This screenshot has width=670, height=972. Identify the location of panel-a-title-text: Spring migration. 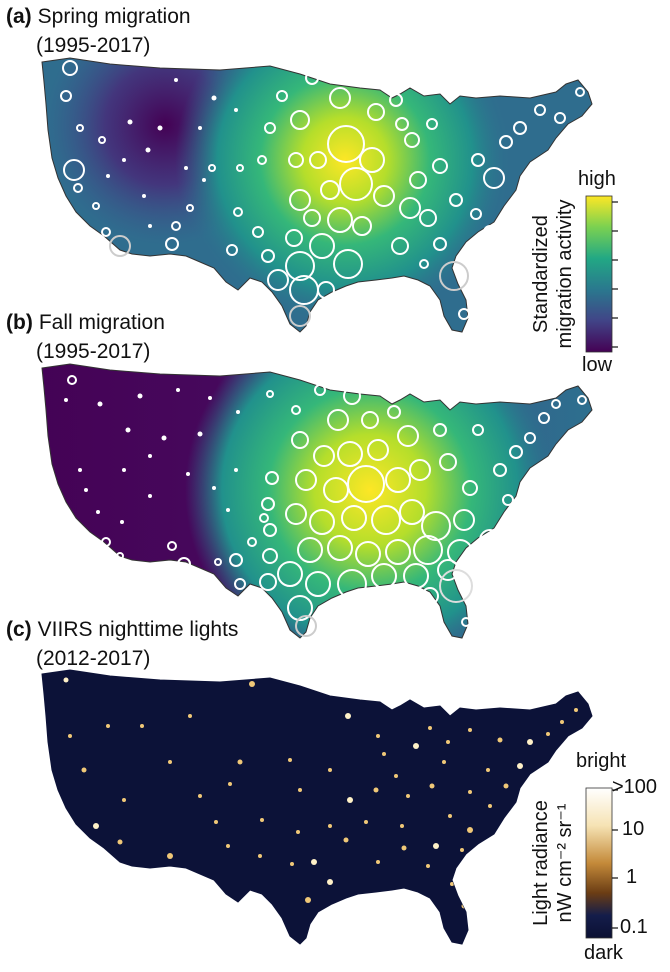
(114, 16).